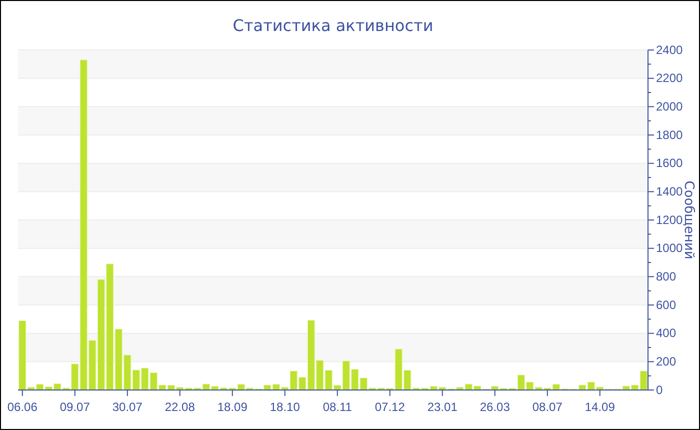 Image resolution: width=700 pixels, height=430 pixels. Describe the element at coordinates (659, 389) in the screenshot. I see `y2-tick-label: 0` at that location.